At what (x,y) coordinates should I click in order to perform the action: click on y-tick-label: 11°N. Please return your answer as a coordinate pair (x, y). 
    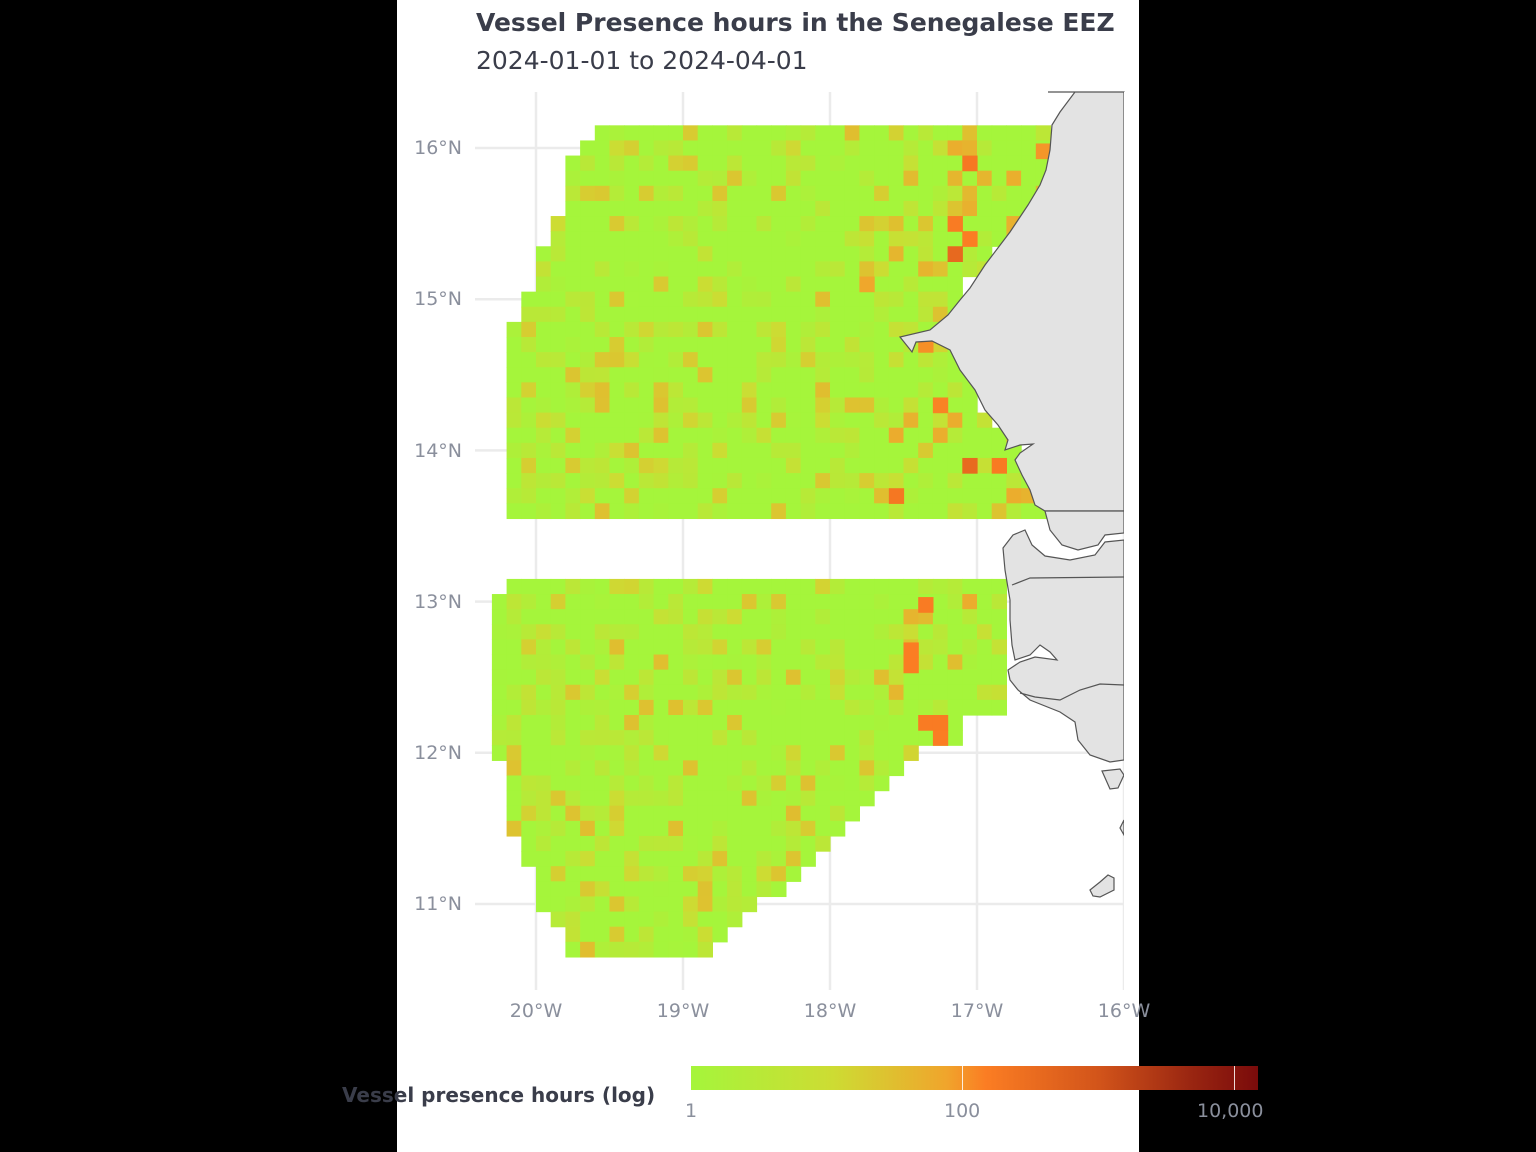
    Looking at the image, I should click on (438, 904).